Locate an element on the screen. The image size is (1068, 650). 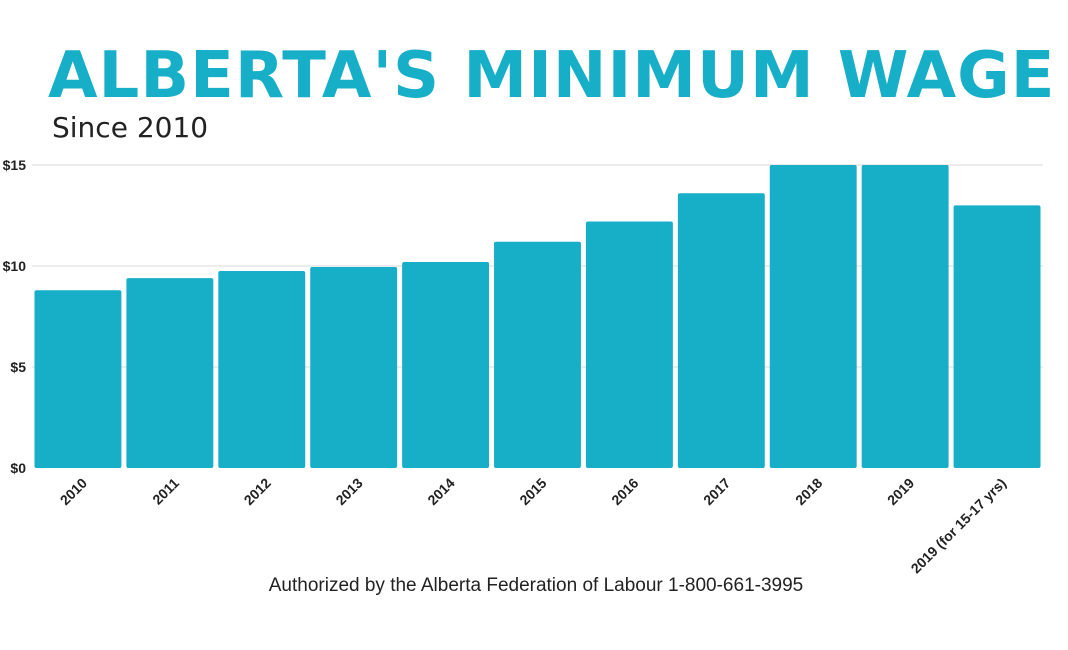
x-tick-label: 2013 is located at coordinates (348, 491).